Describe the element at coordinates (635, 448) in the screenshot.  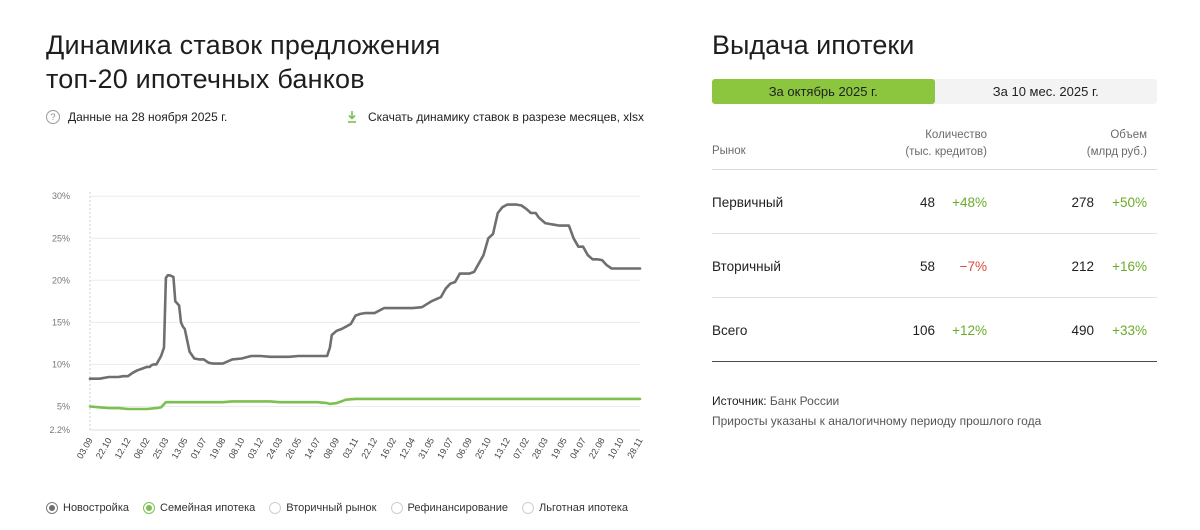
I see `x-tick-label: 28.11` at that location.